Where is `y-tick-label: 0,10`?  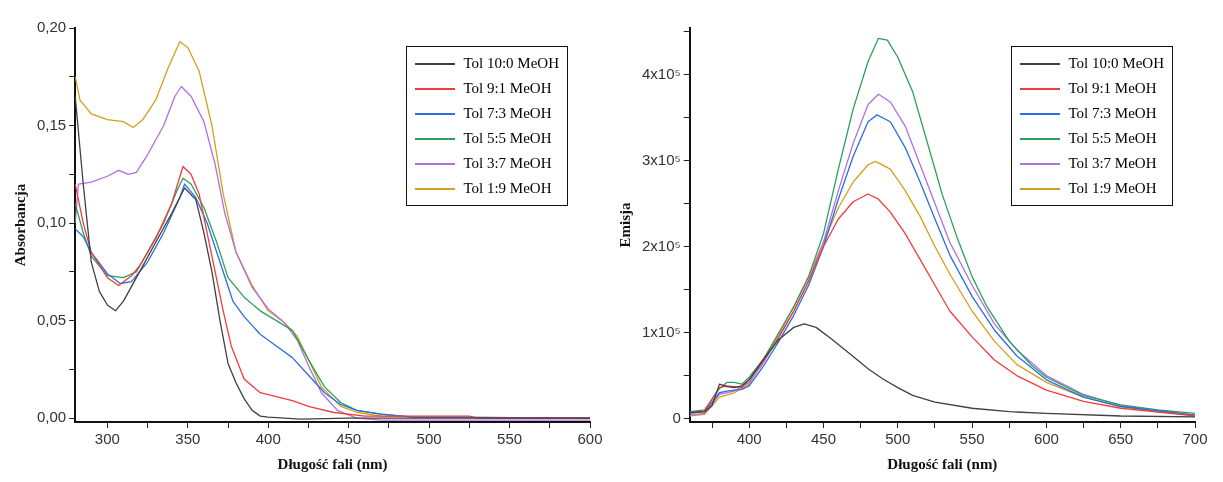
y-tick-label: 0,10 is located at coordinates (51, 222).